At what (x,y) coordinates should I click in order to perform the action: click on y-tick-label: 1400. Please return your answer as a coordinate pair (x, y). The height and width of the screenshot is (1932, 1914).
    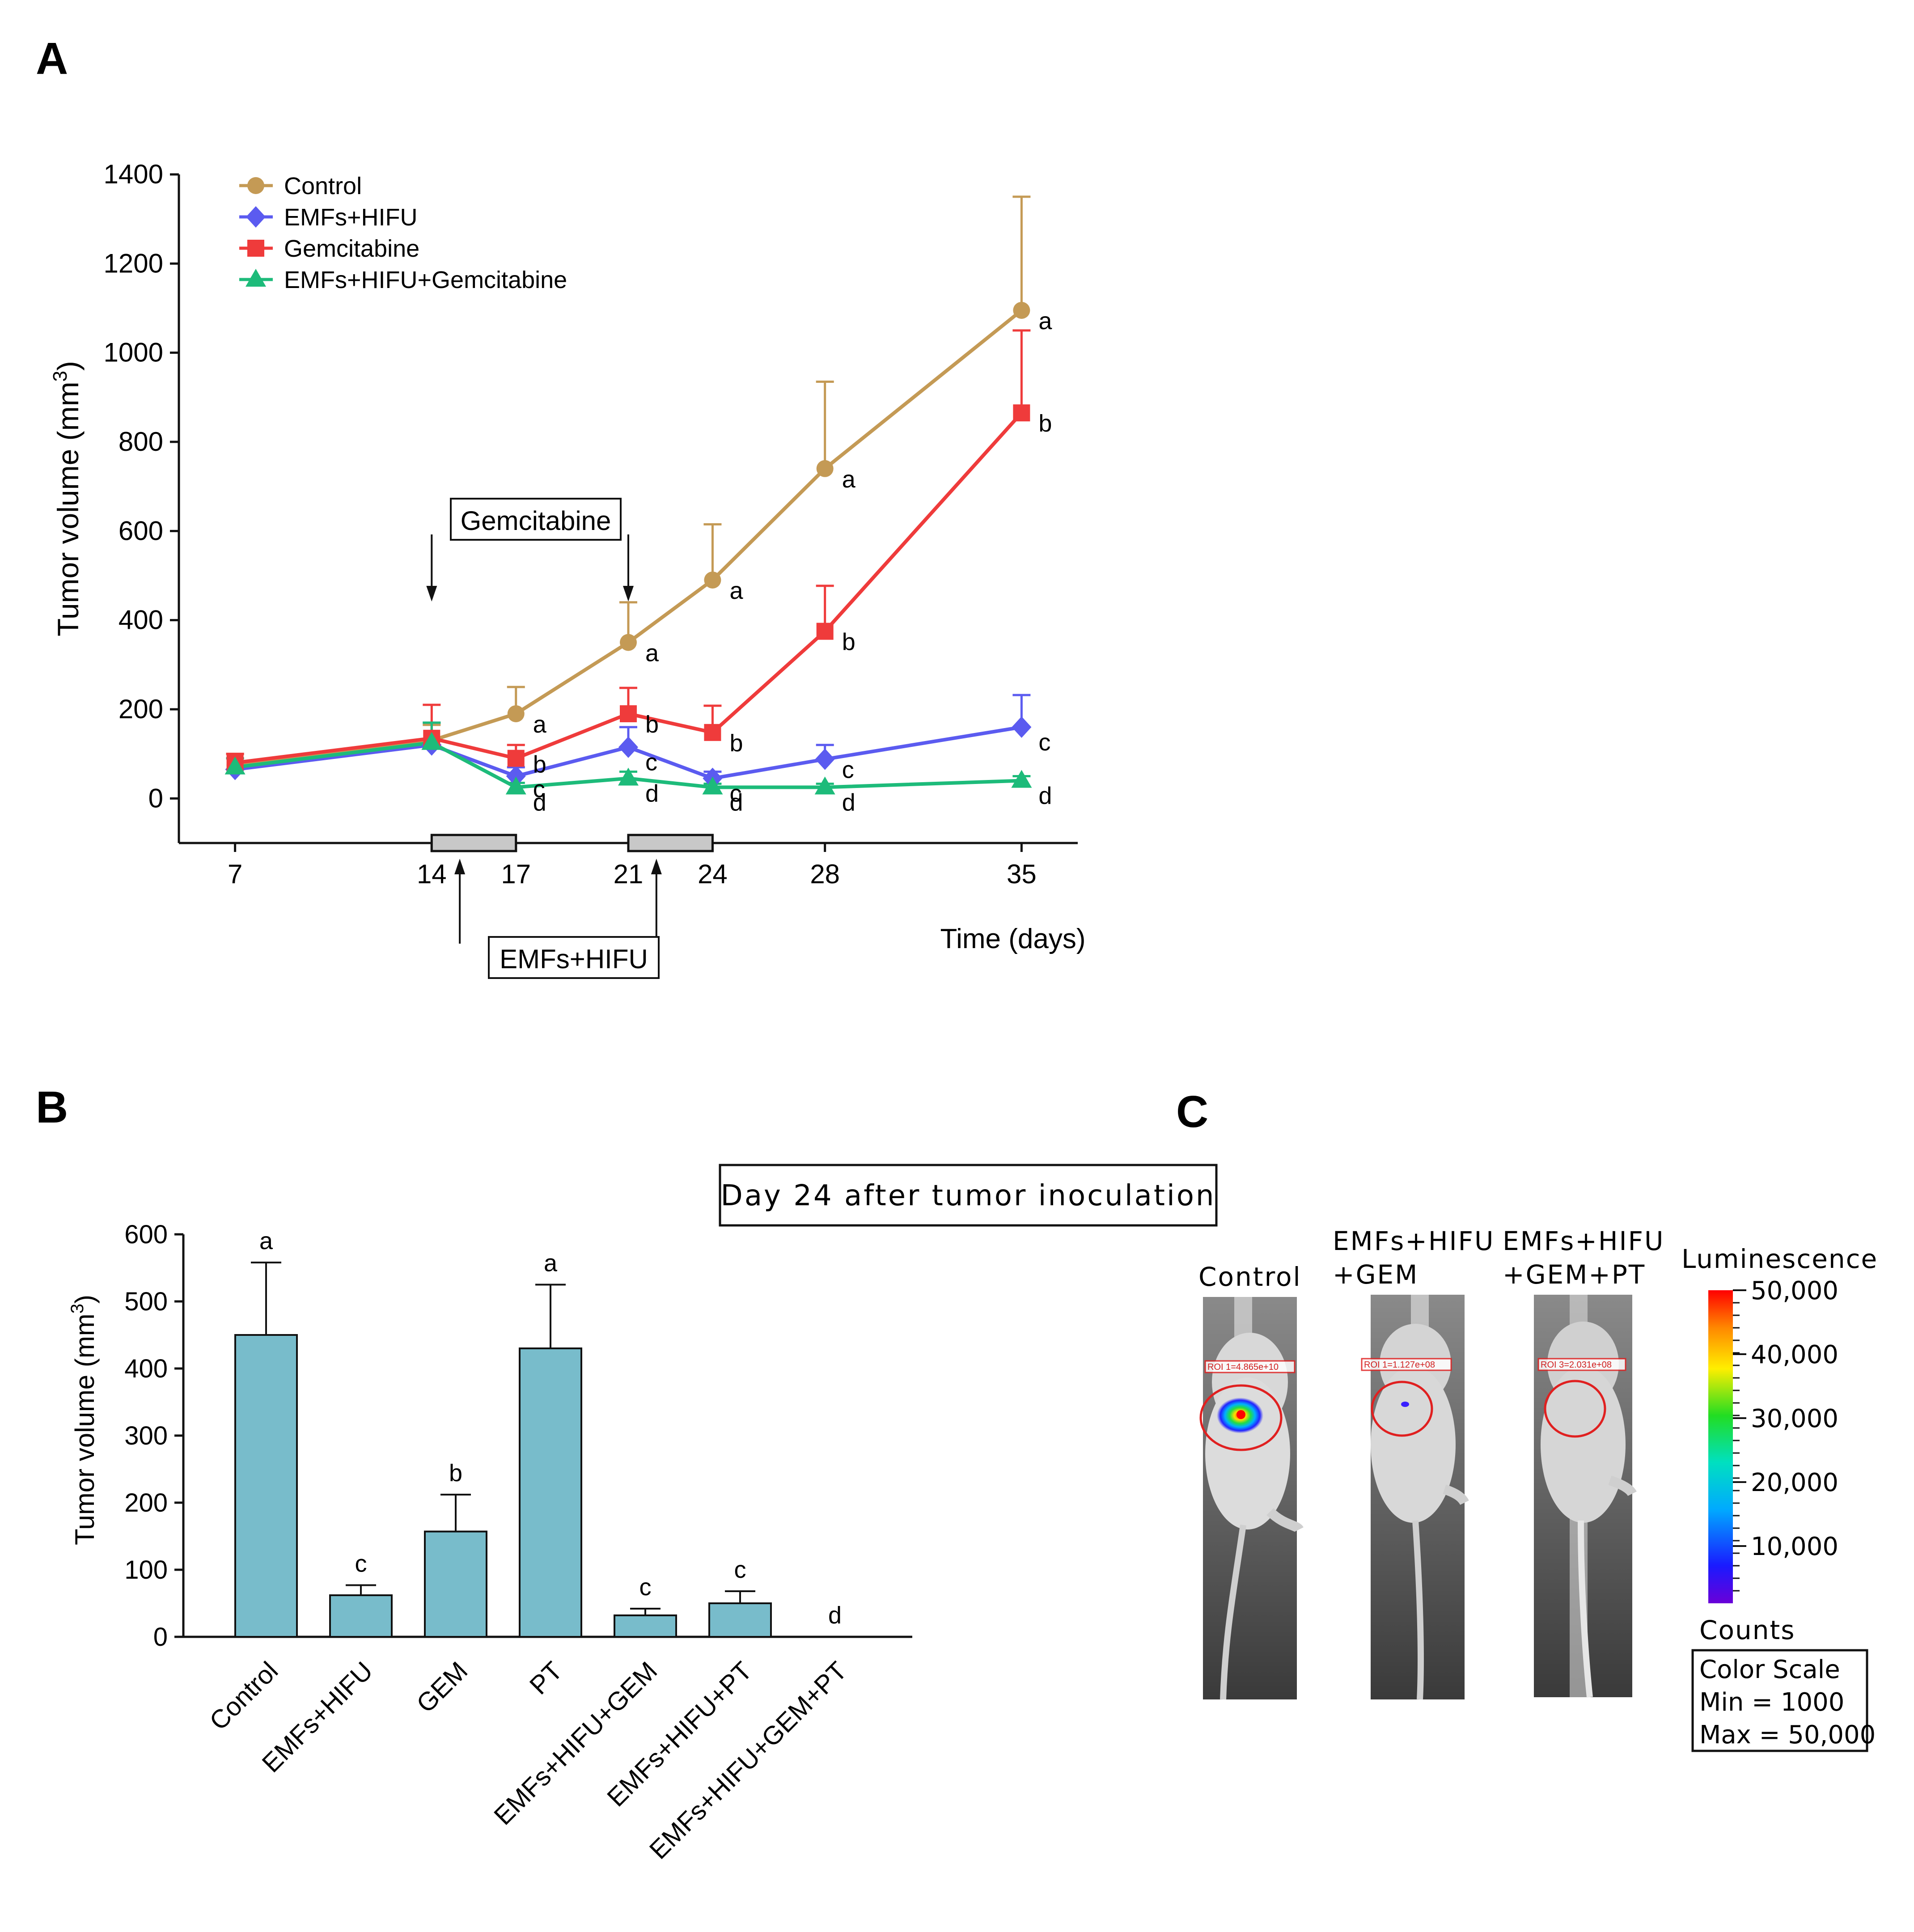
    Looking at the image, I should click on (133, 174).